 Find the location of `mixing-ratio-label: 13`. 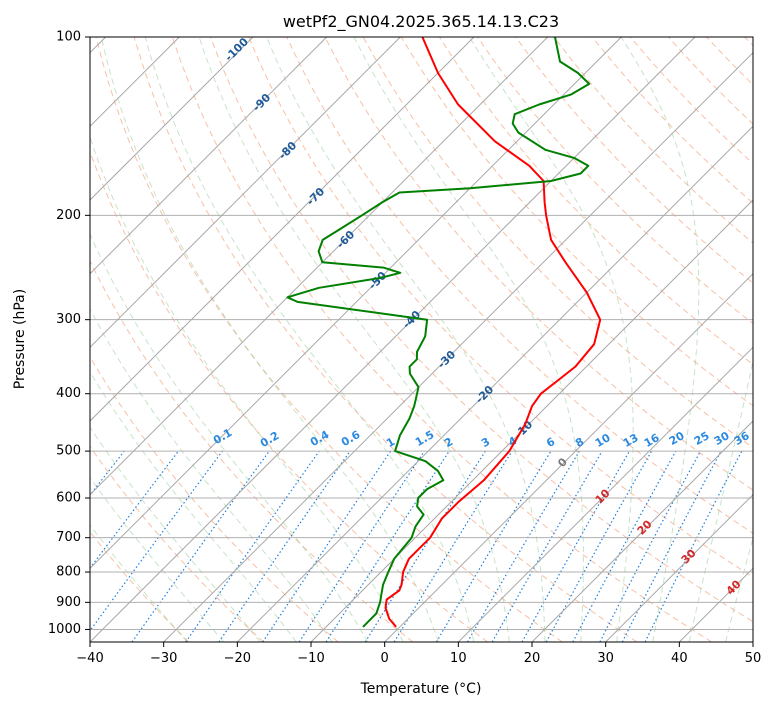

mixing-ratio-label: 13 is located at coordinates (631, 440).